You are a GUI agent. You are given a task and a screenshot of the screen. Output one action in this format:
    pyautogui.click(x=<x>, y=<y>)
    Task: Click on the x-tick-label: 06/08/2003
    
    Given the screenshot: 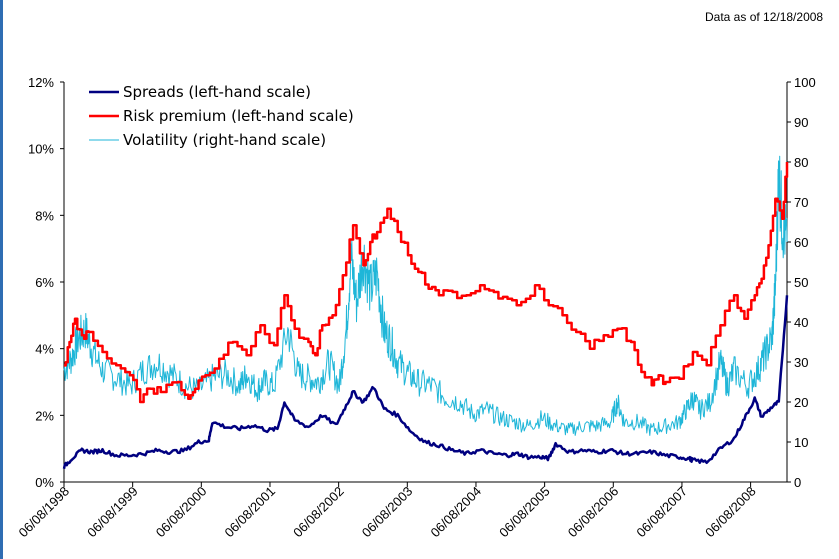 What is the action you would take?
    pyautogui.click(x=387, y=512)
    